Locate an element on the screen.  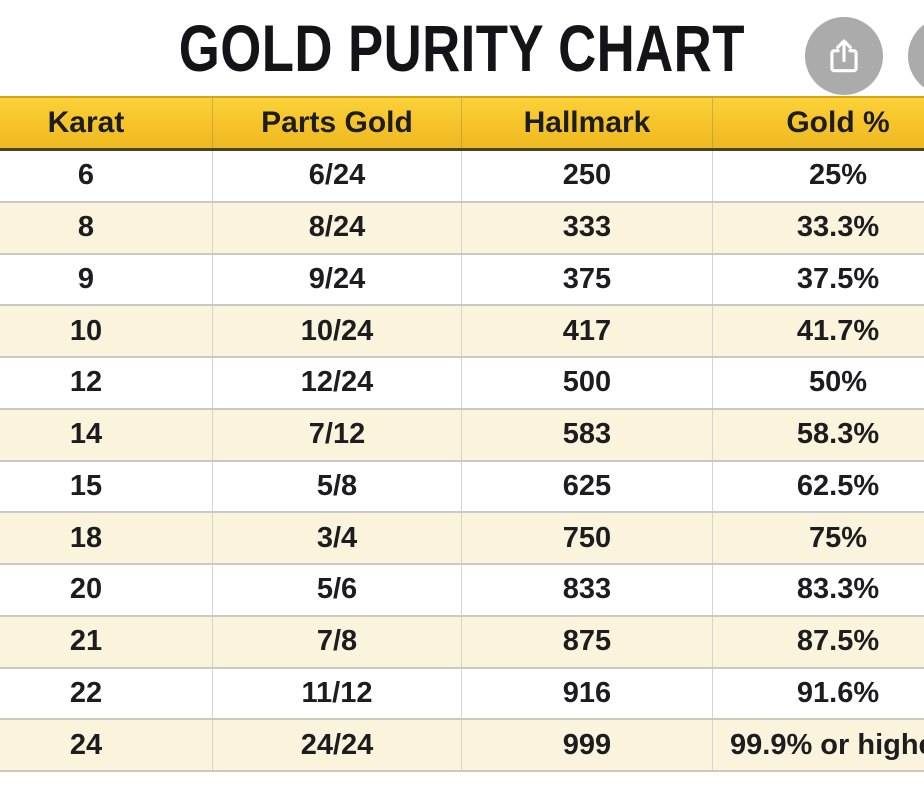
table-cell-hallmark: 417 is located at coordinates (587, 331).